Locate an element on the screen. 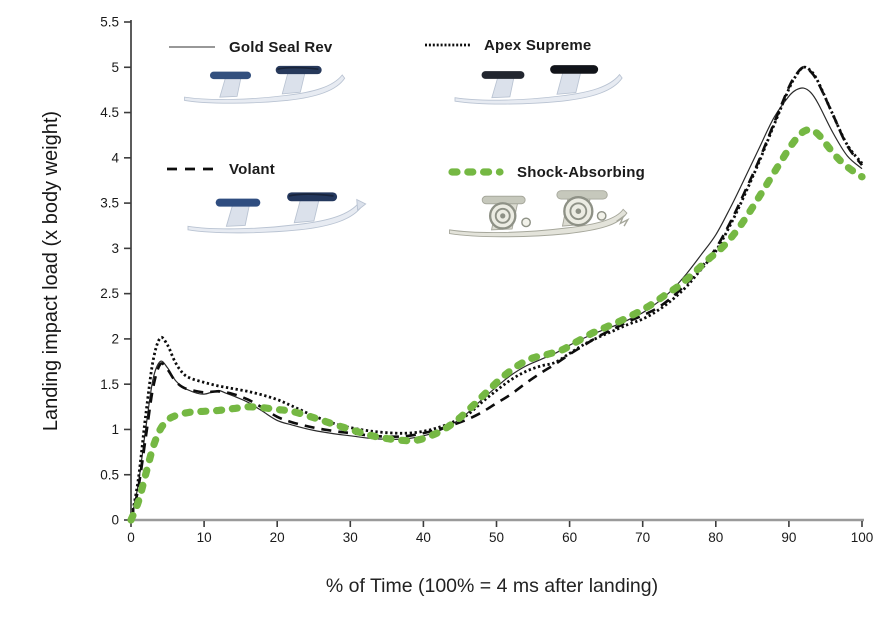 The width and height of the screenshot is (889, 632). gold-seal-rev-skate-image is located at coordinates (265, 84).